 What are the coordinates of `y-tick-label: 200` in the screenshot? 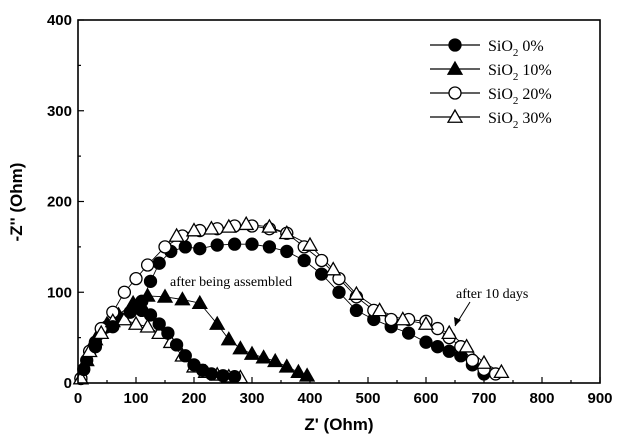 It's located at (59, 202).